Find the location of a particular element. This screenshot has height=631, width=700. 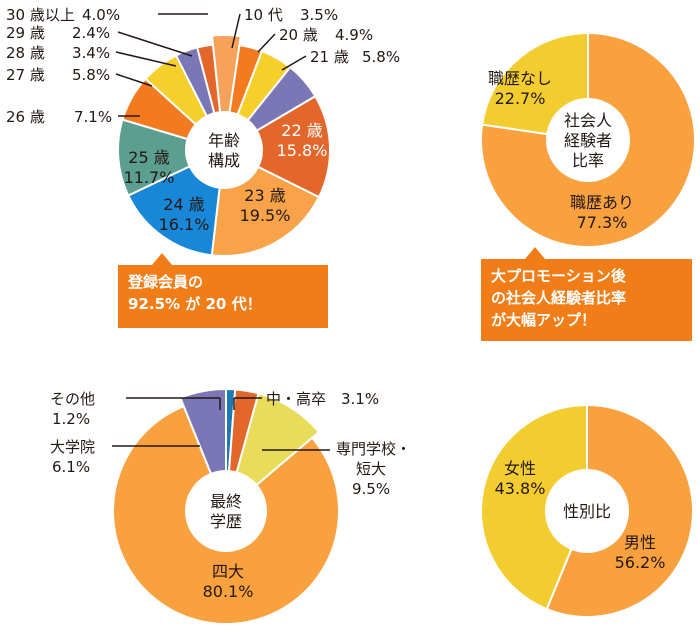

career-callout-line-2: の社会人経験者比率 is located at coordinates (559, 298).